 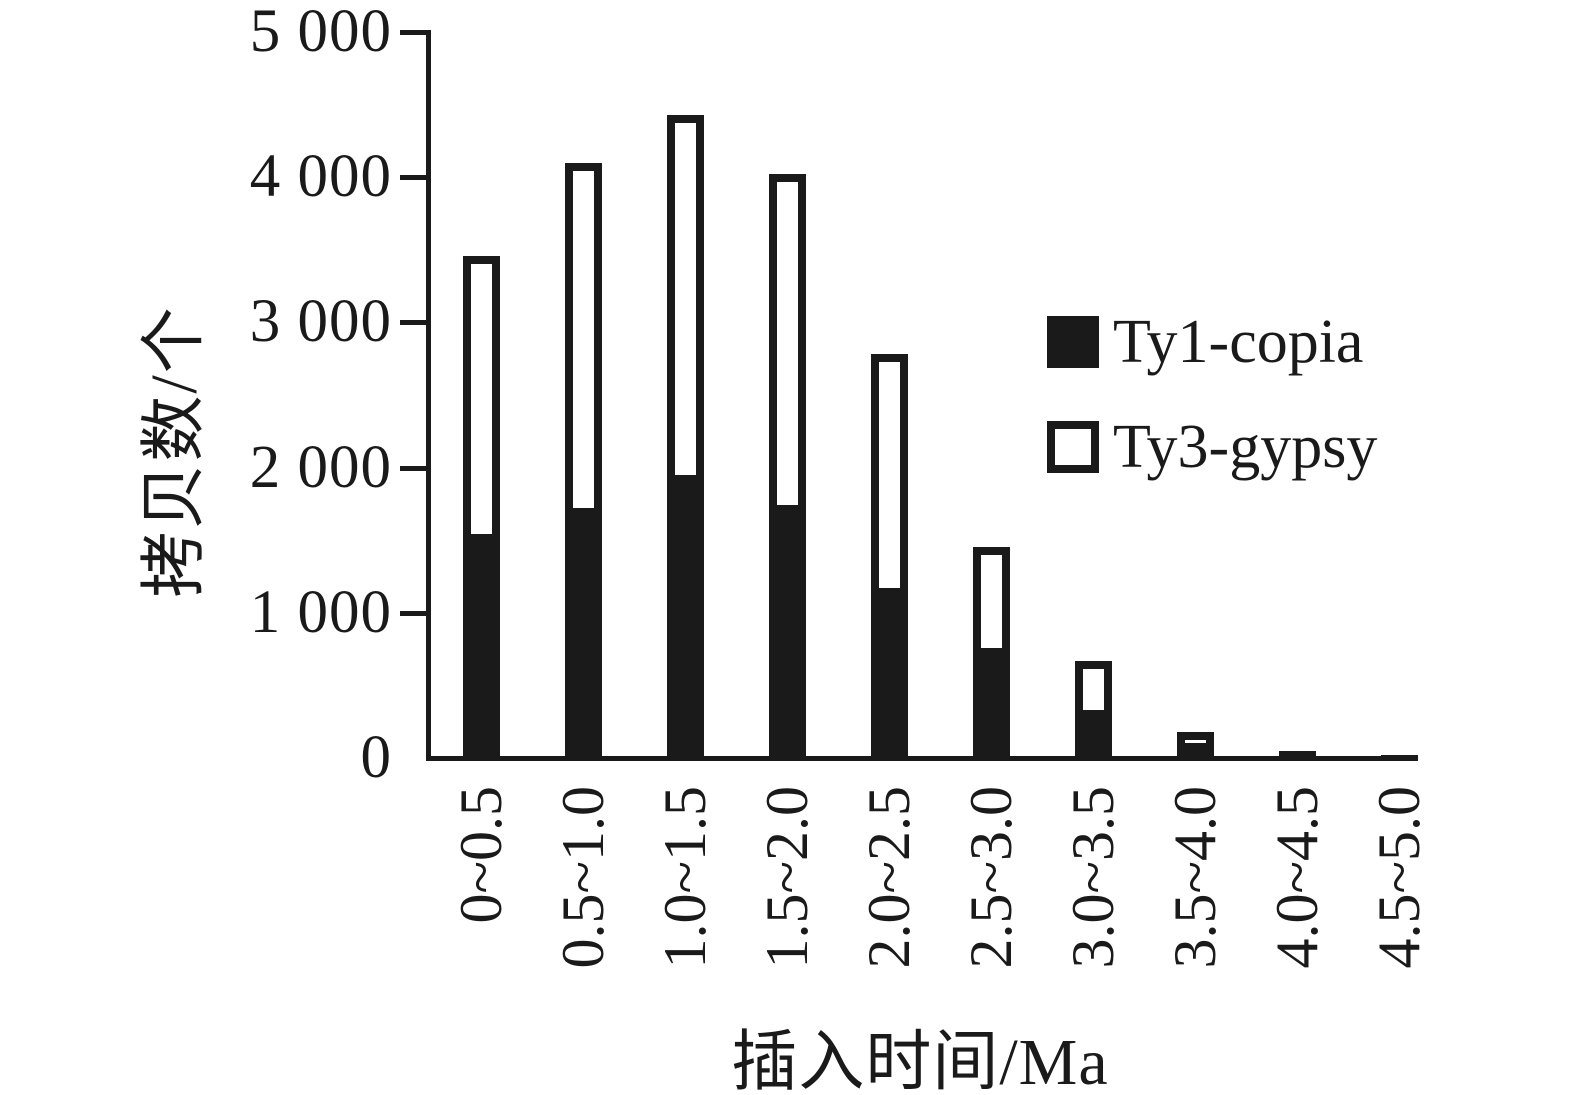 What do you see at coordinates (376, 757) in the screenshot?
I see `y-tick-label: 0` at bounding box center [376, 757].